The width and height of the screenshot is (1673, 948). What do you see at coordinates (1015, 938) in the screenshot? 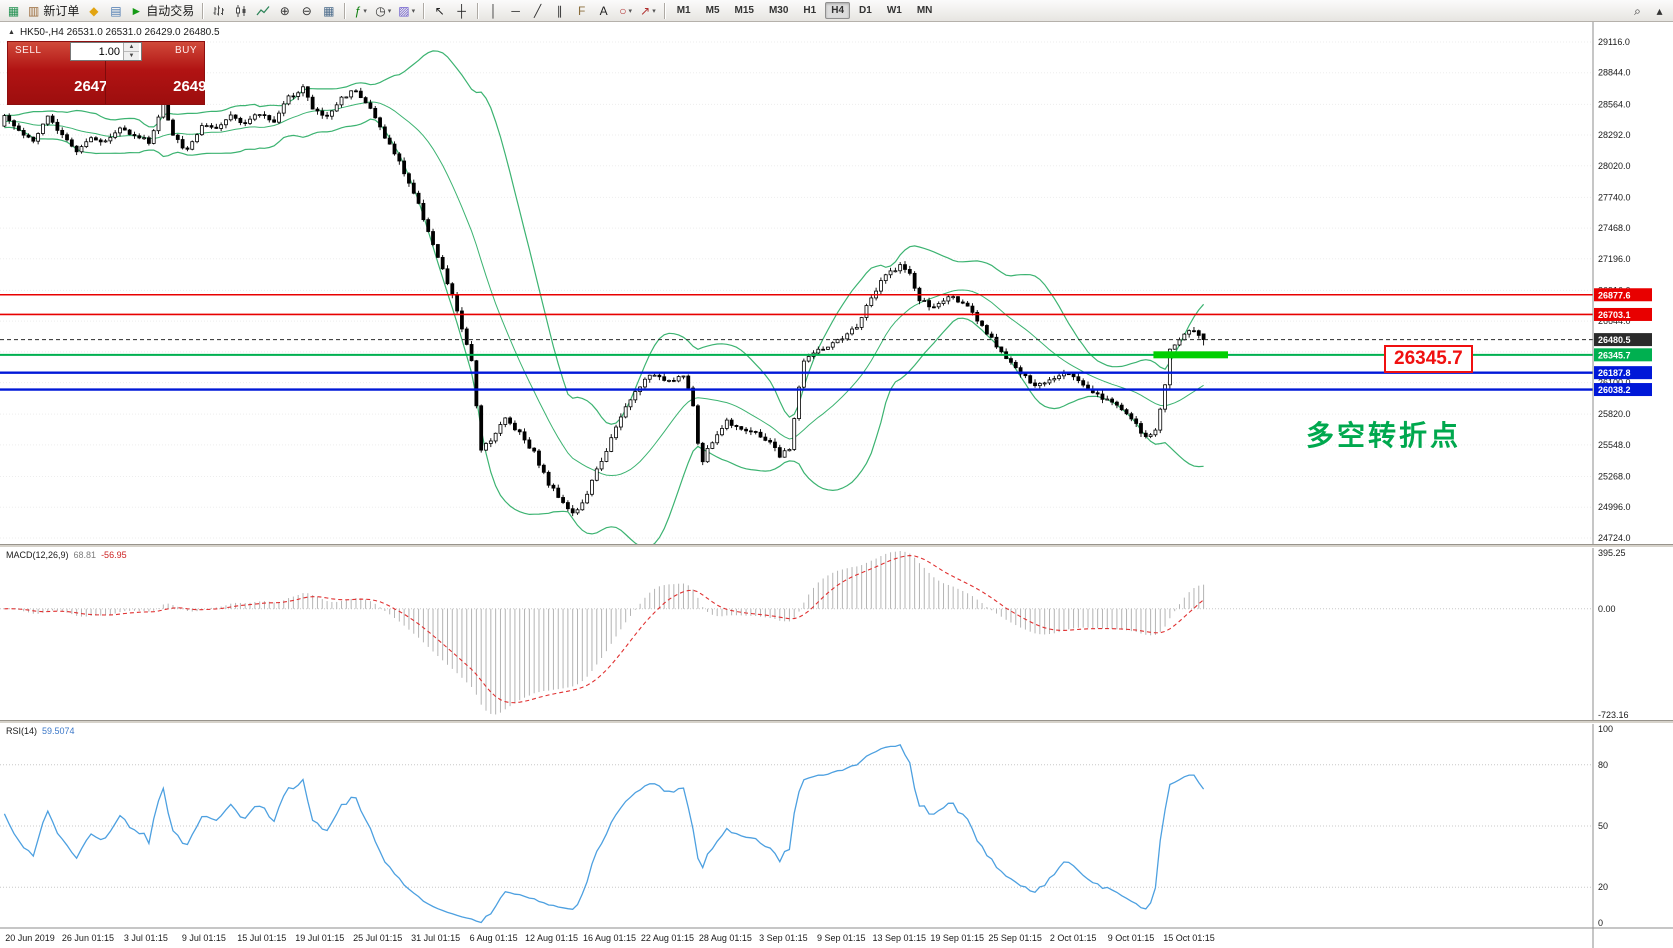
I see `svg-text: 25 Sep 01:15` at bounding box center [1015, 938].